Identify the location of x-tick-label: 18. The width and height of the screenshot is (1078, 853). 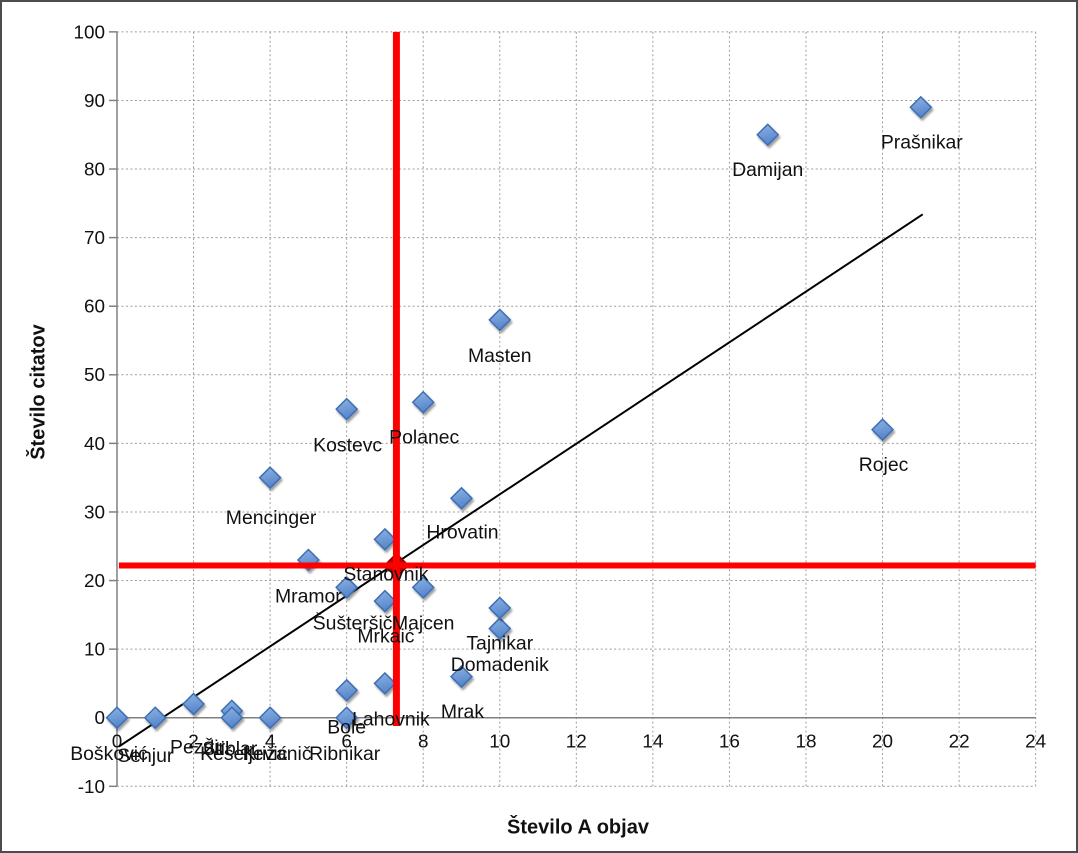
(805, 742).